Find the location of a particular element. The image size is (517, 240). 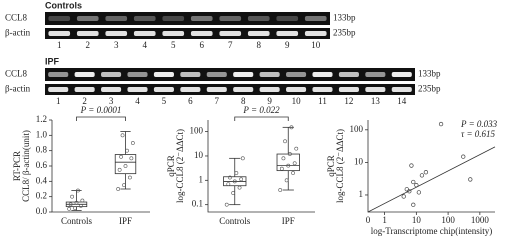

gel-lane-strip is located at coordinates (230, 89).